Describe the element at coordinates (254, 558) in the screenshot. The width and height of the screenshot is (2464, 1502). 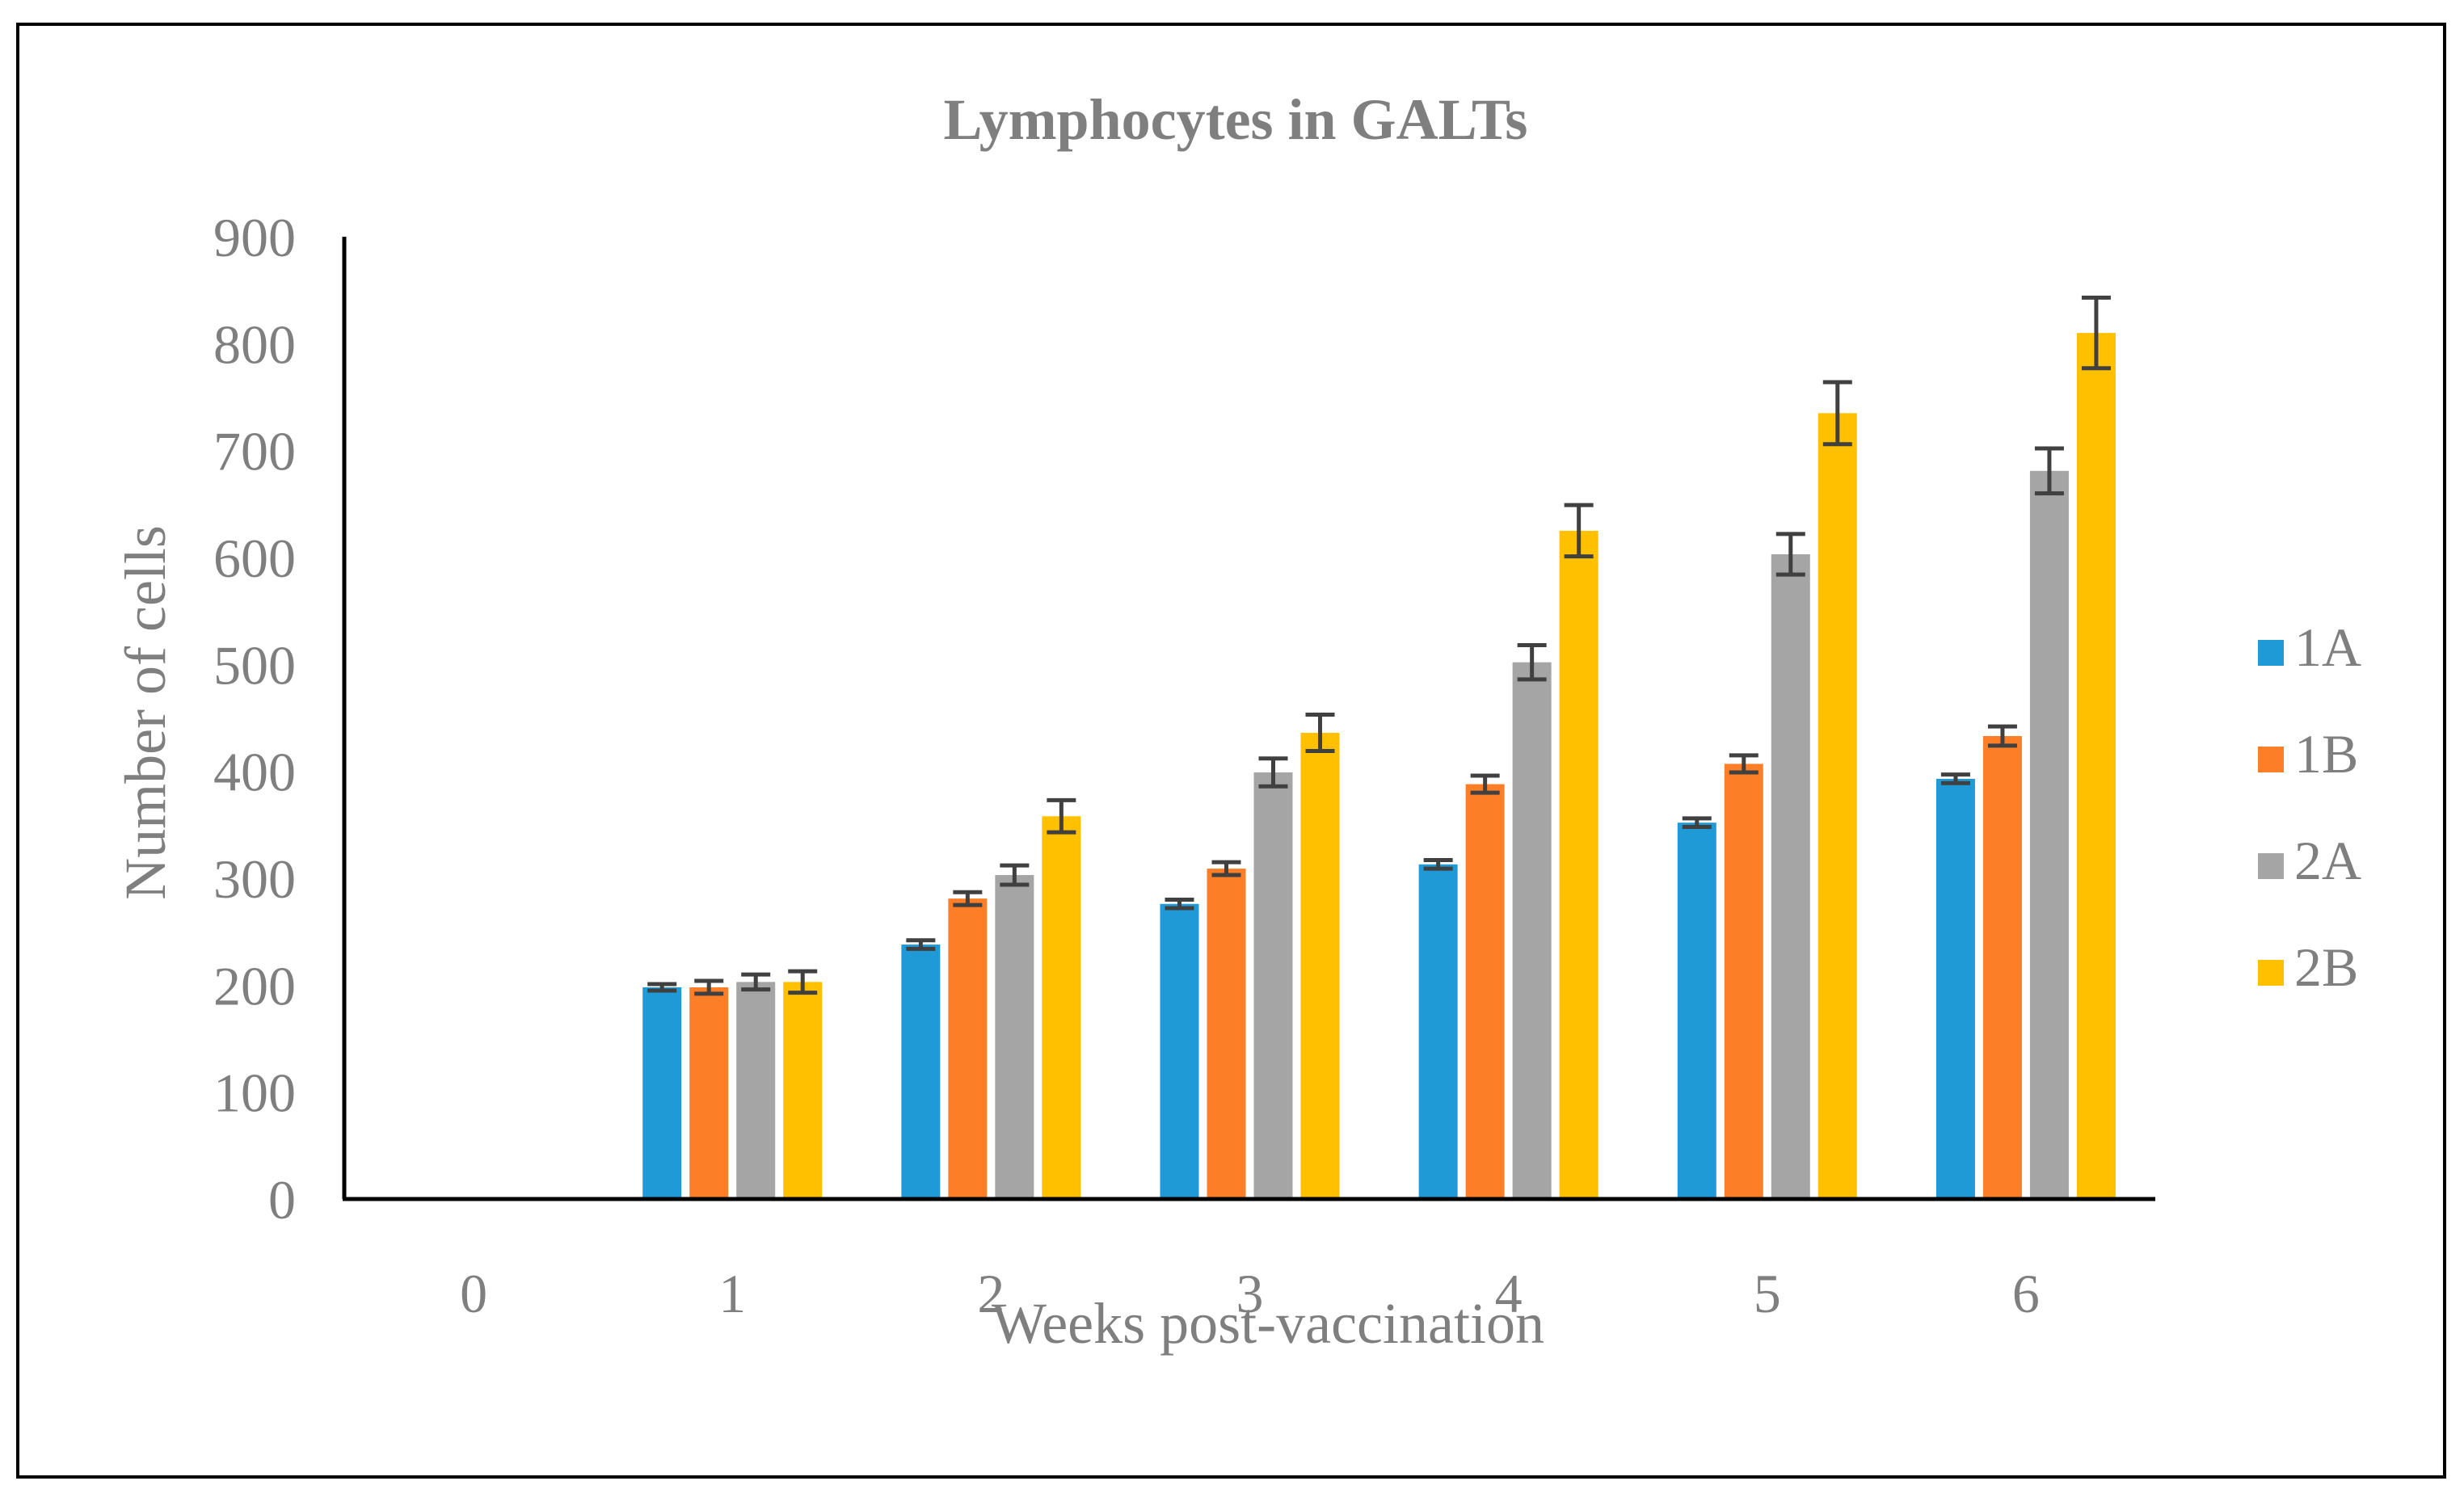
I see `y-tick-label: 600` at that location.